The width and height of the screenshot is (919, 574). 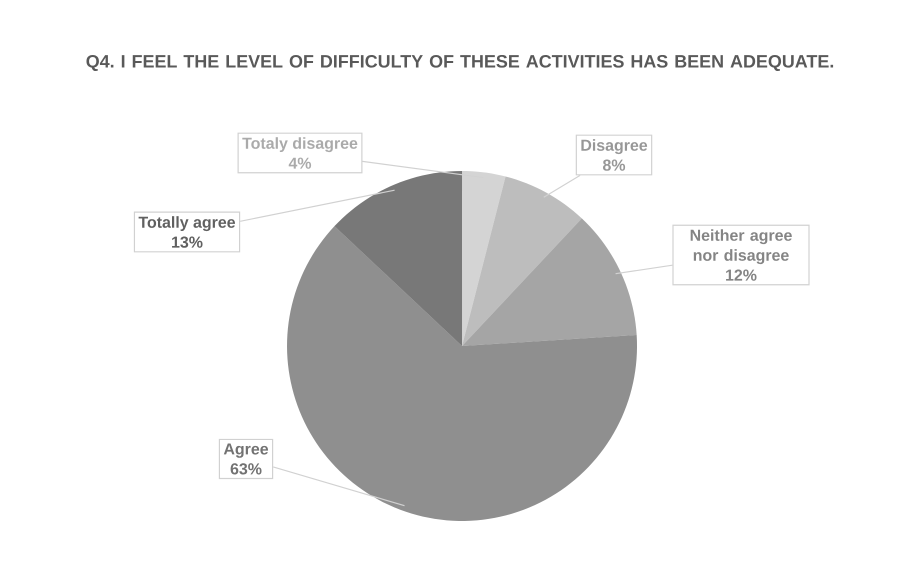 I want to click on slice-label: Totaly disagree, so click(x=300, y=144).